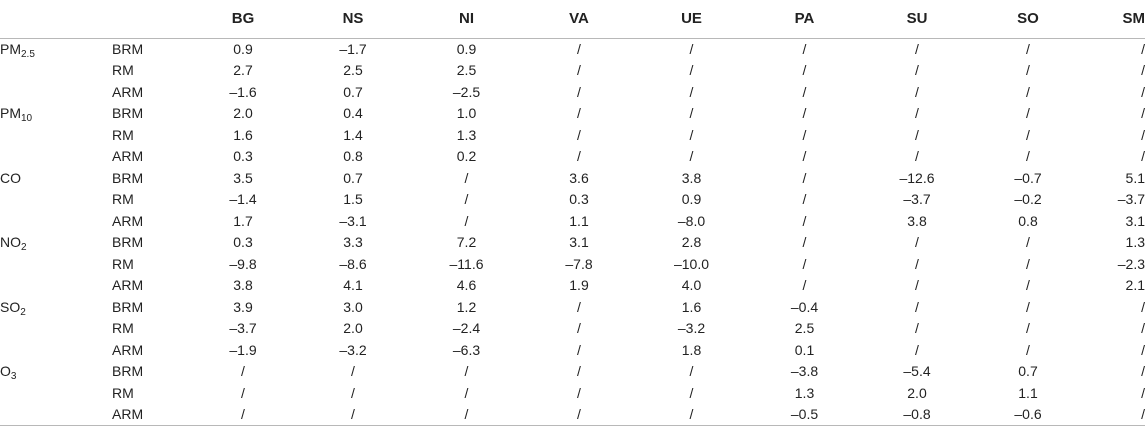 The height and width of the screenshot is (442, 1145). What do you see at coordinates (466, 91) in the screenshot?
I see `value-cell-ni: –2.5` at bounding box center [466, 91].